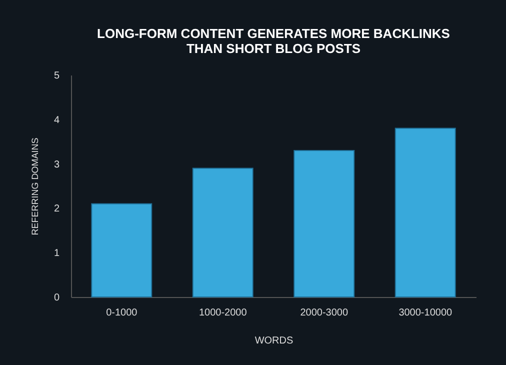 This screenshot has width=506, height=365. Describe the element at coordinates (324, 313) in the screenshot. I see `x-tick-label: 2000-3000` at that location.